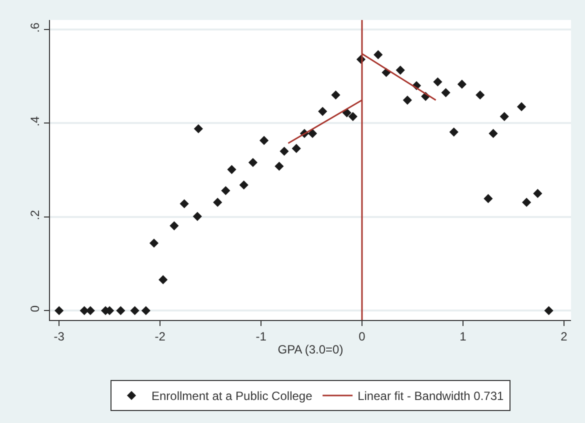  What do you see at coordinates (564, 336) in the screenshot?
I see `x-tick-label: 2` at bounding box center [564, 336].